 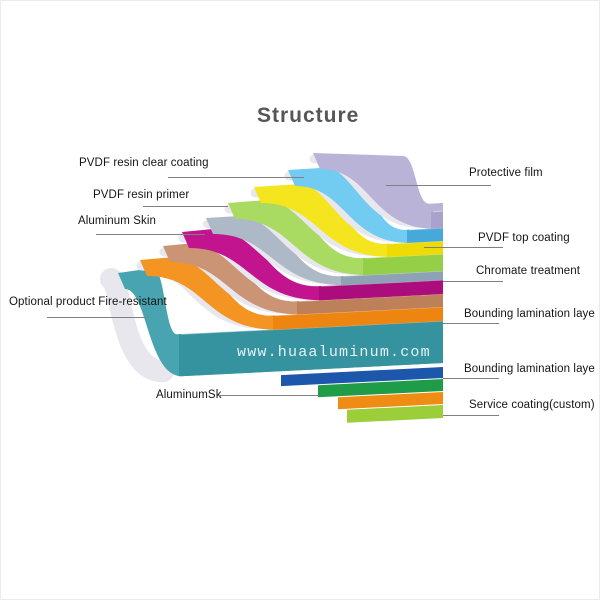 What do you see at coordinates (506, 173) in the screenshot?
I see `label-right-0: Protective film` at bounding box center [506, 173].